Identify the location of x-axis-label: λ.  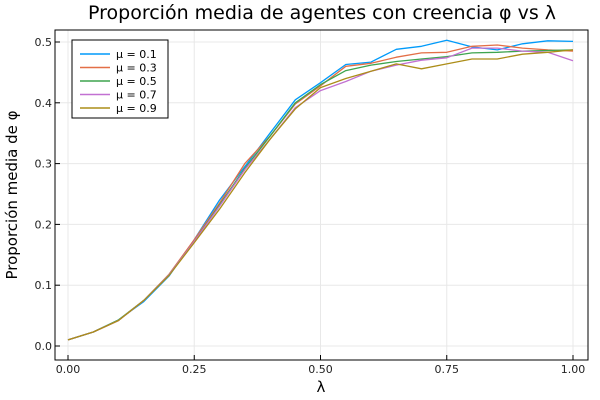
(321, 387).